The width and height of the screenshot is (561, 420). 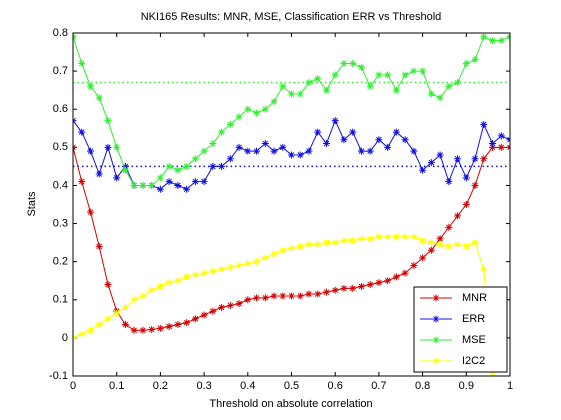 I want to click on legend-box, so click(x=460, y=329).